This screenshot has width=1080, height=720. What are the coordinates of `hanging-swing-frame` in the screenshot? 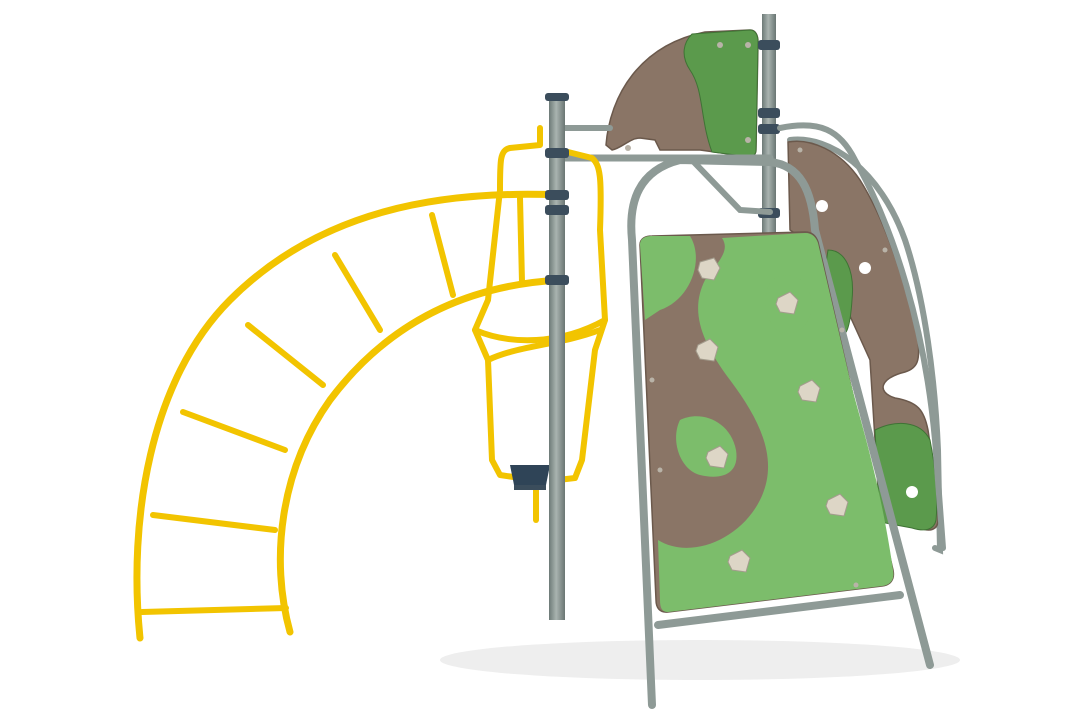 It's located at (540, 324).